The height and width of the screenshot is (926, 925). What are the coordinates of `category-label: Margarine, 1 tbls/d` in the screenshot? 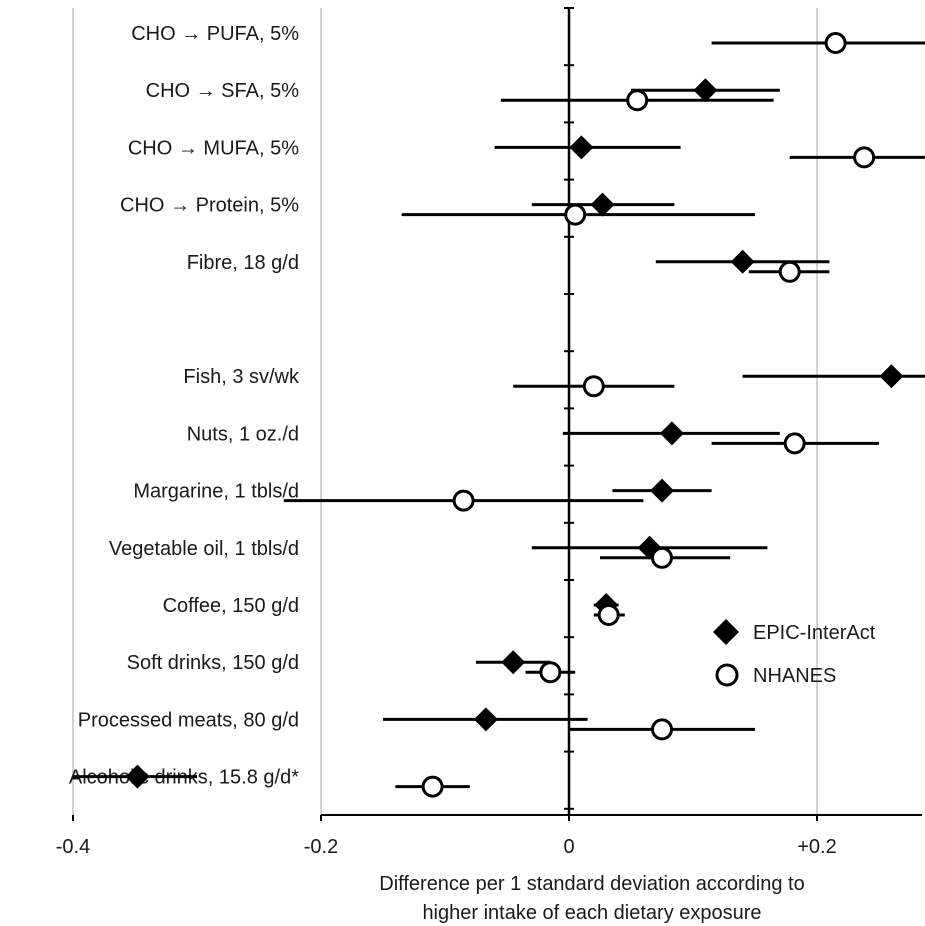 It's located at (216, 492).